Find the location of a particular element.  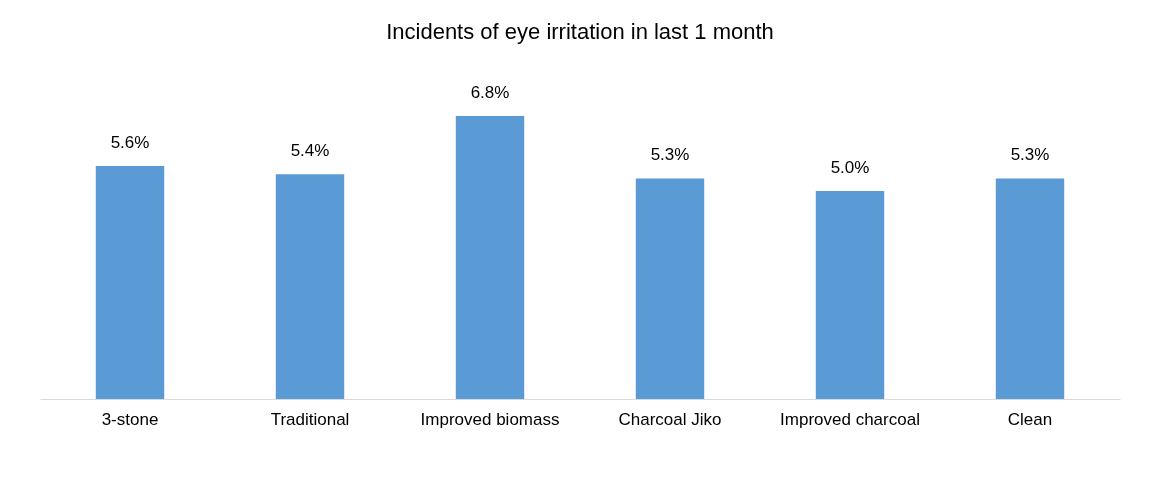

x-tick-label: Charcoal Jiko is located at coordinates (670, 419).